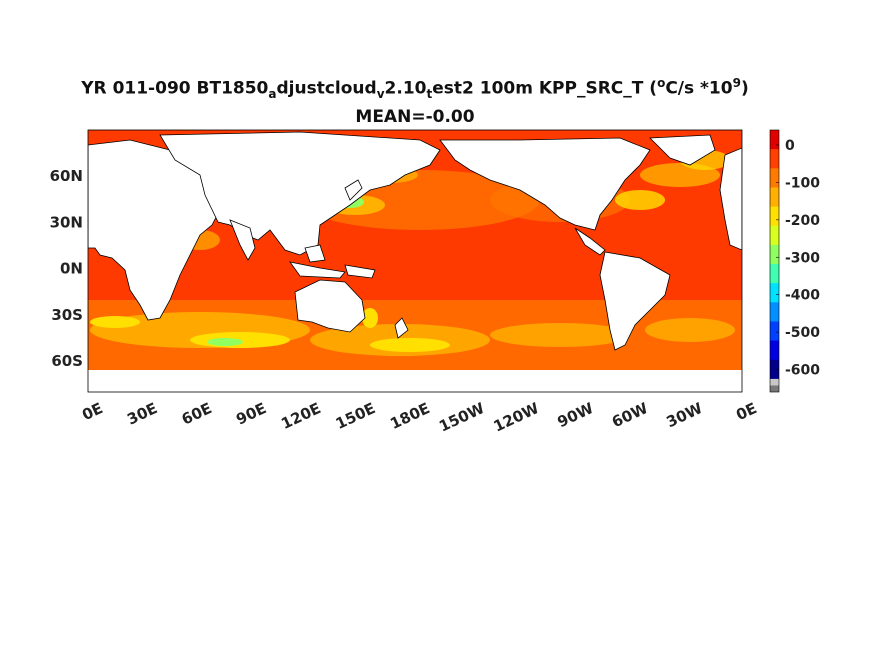 The height and width of the screenshot is (656, 875). What do you see at coordinates (67, 361) in the screenshot?
I see `lat-tick-label: 60S` at bounding box center [67, 361].